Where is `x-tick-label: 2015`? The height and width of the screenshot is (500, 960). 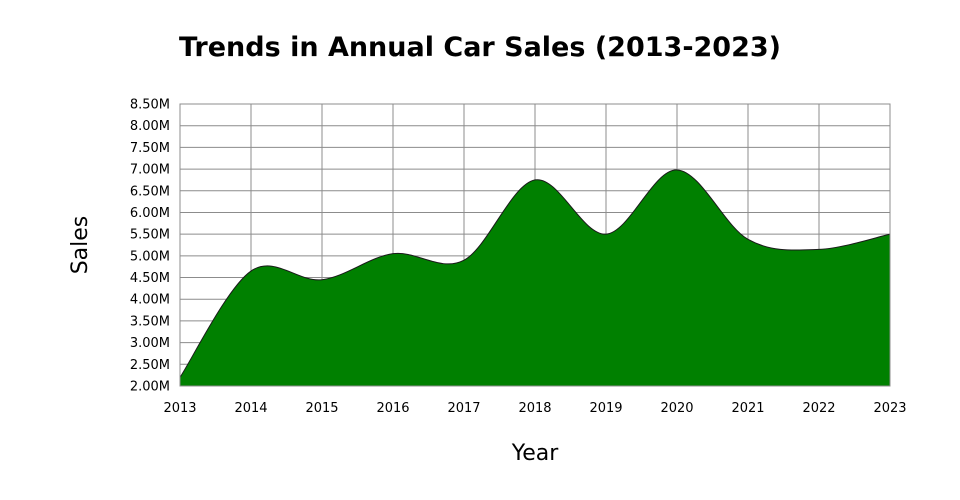 x-tick-label: 2015 is located at coordinates (321, 408).